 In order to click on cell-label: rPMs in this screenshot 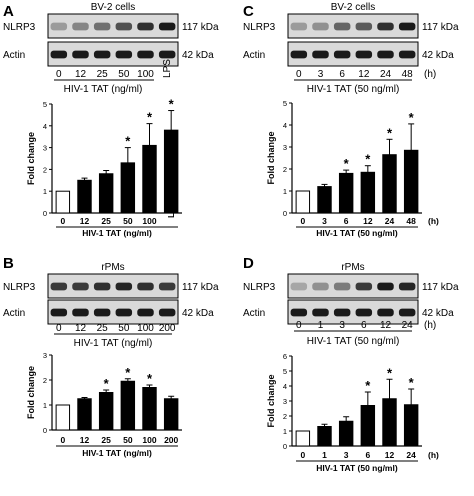, I will do `click(112, 267)`.